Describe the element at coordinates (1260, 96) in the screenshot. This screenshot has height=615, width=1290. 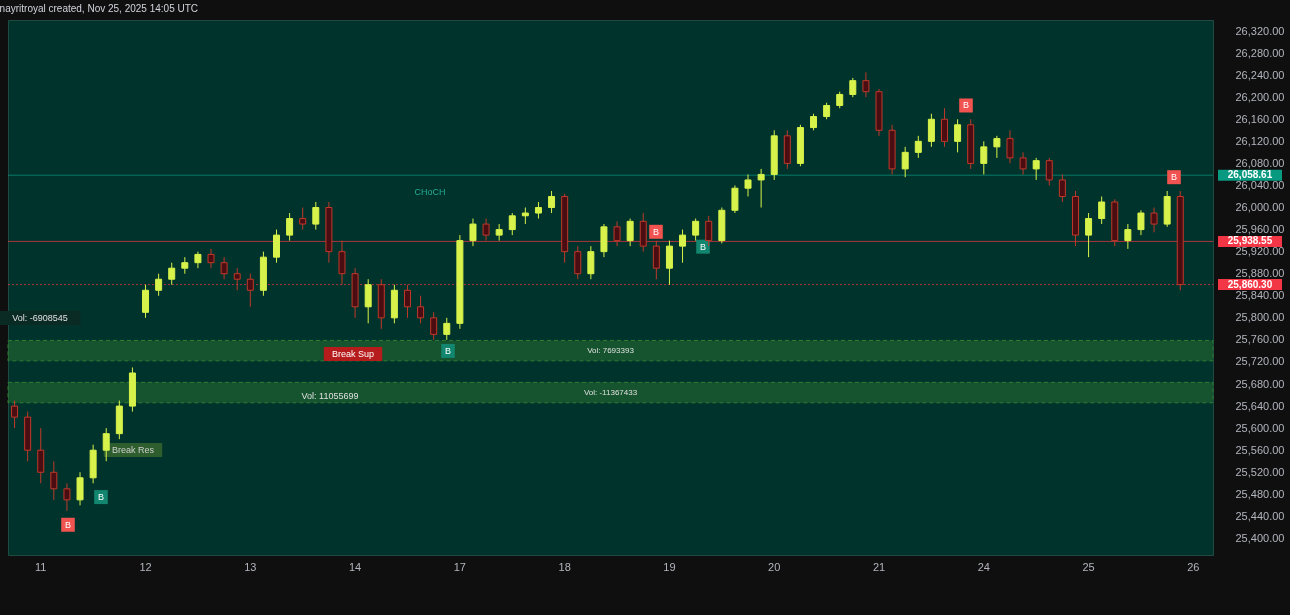
I see `y-tick-label: 26,200.00` at that location.